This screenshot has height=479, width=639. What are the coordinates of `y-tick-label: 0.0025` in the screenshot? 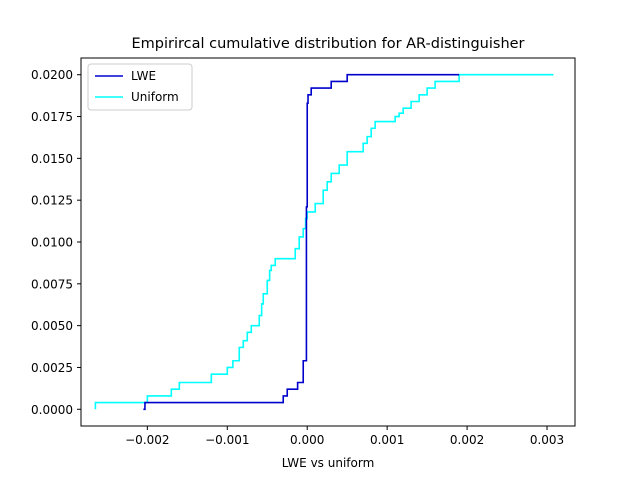 It's located at (52, 368).